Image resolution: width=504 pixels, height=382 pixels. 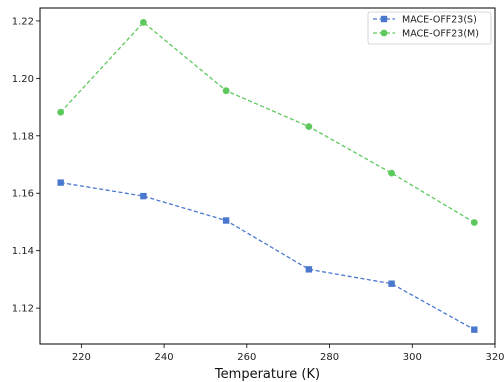 What do you see at coordinates (267, 374) in the screenshot?
I see `x-axis-label: Temperature (K)` at bounding box center [267, 374].